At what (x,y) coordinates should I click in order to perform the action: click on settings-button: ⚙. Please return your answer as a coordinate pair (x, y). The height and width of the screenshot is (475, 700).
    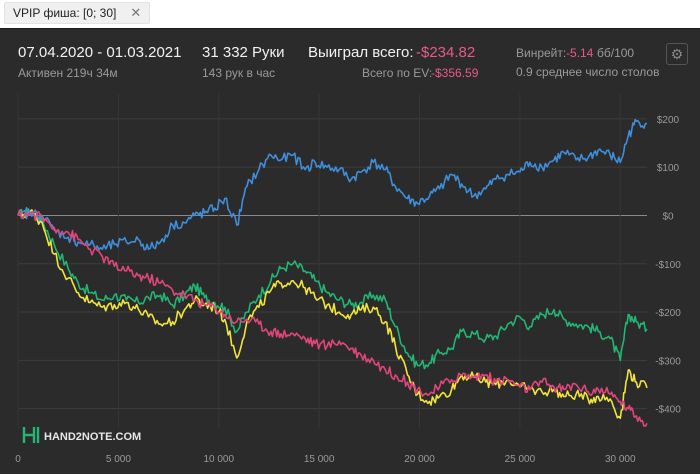
    Looking at the image, I should click on (677, 54).